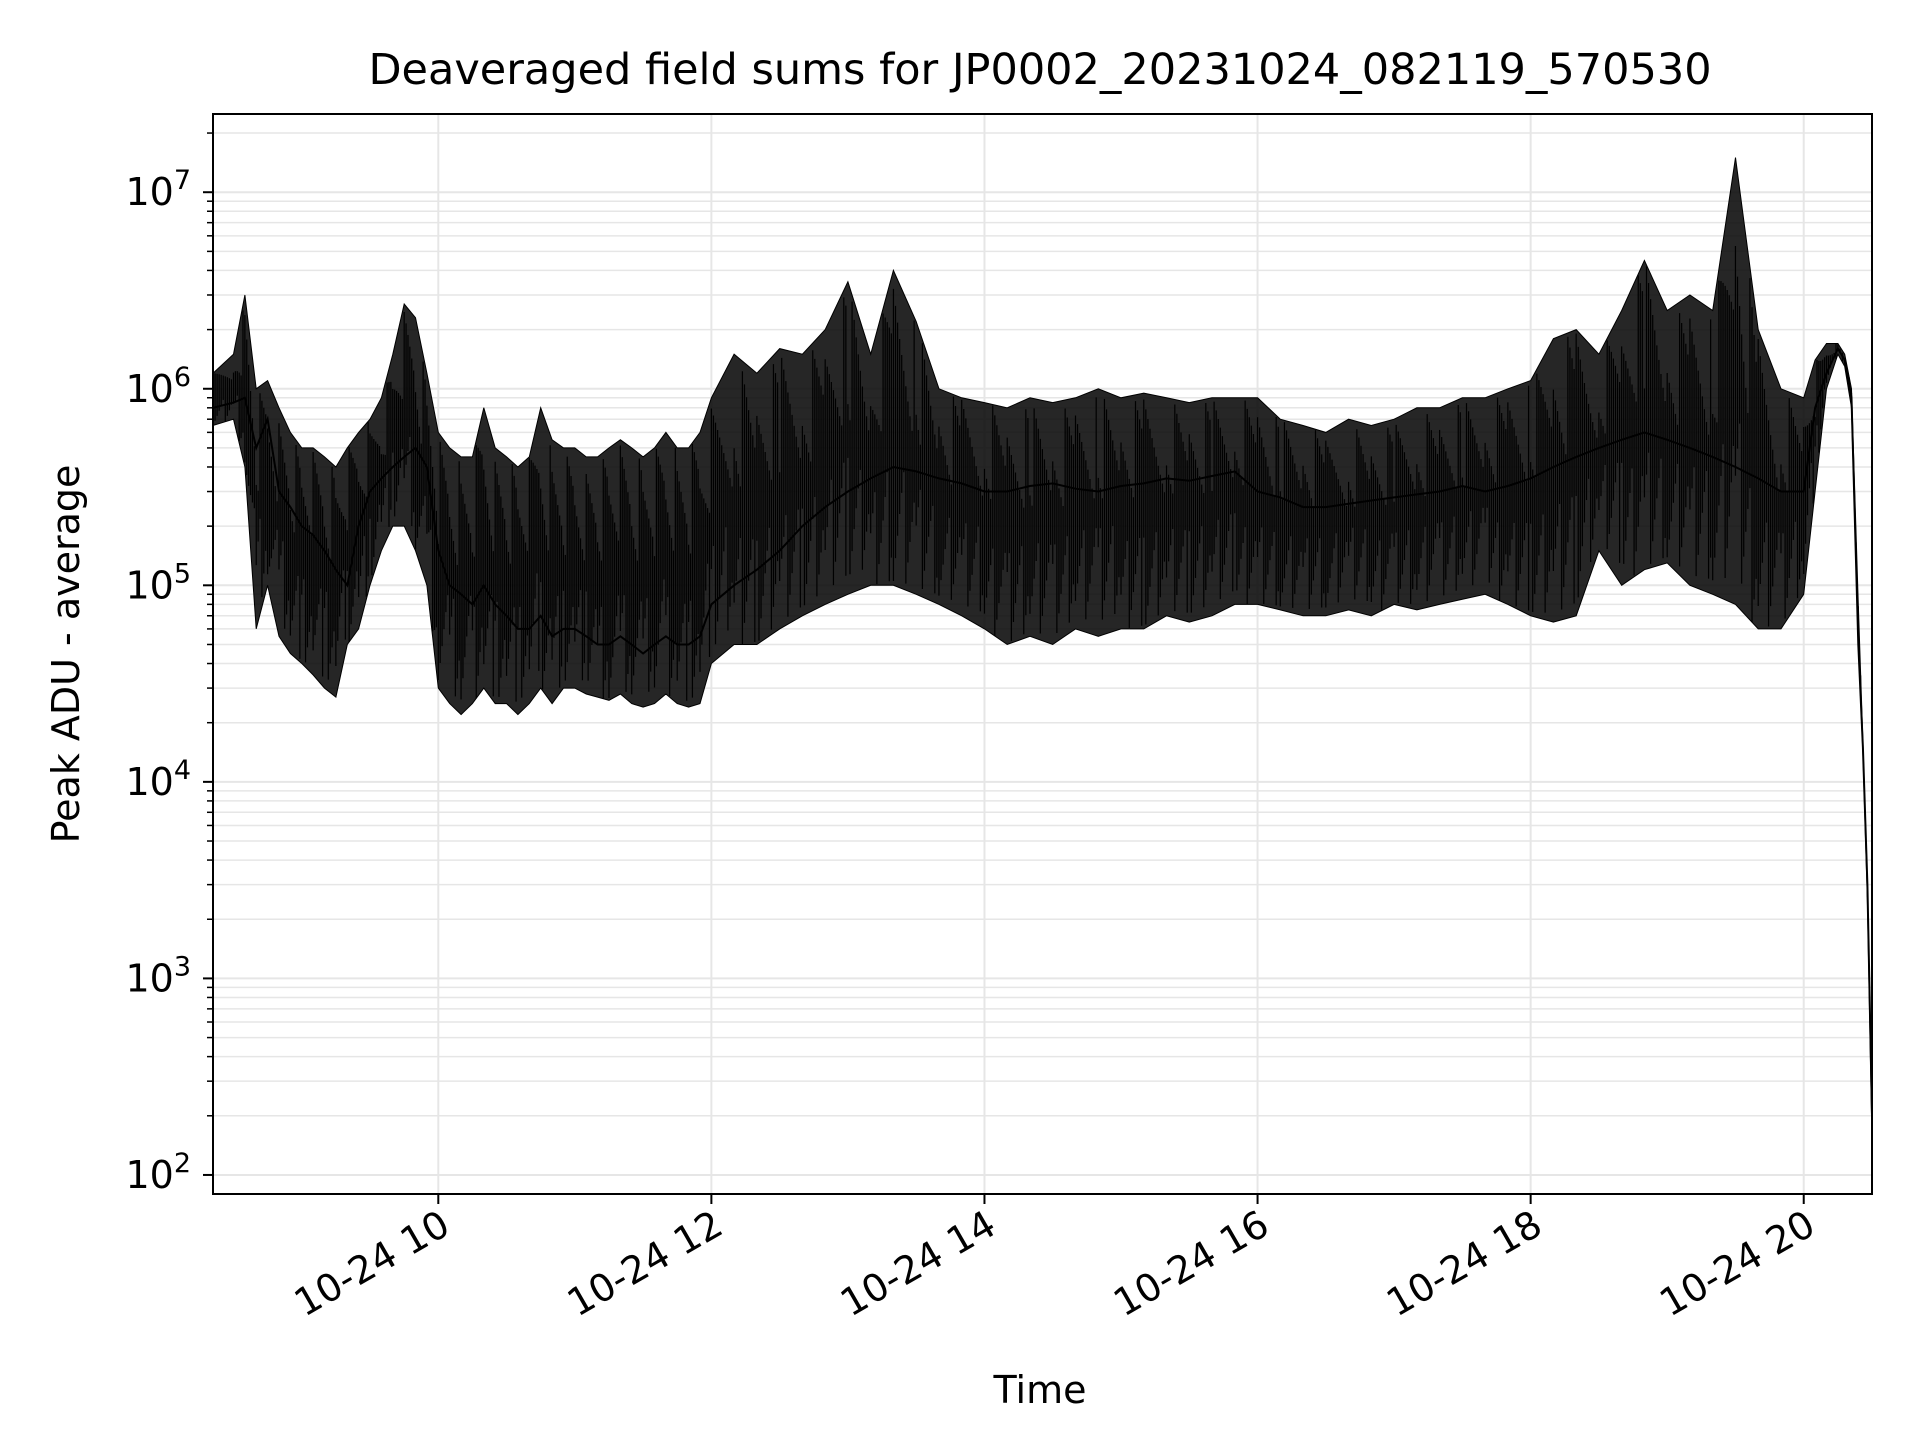  What do you see at coordinates (1040, 1390) in the screenshot?
I see `x-axis-label: Time` at bounding box center [1040, 1390].